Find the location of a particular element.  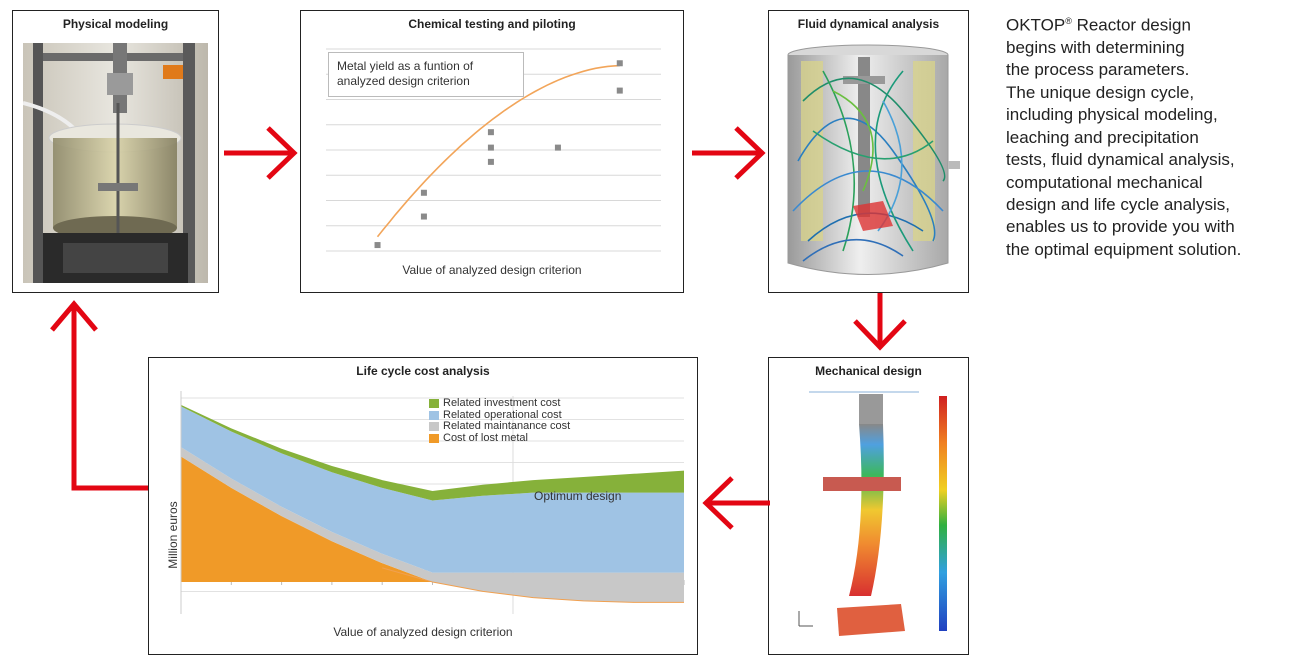

fluid-simulation-image is located at coordinates (873, 159).